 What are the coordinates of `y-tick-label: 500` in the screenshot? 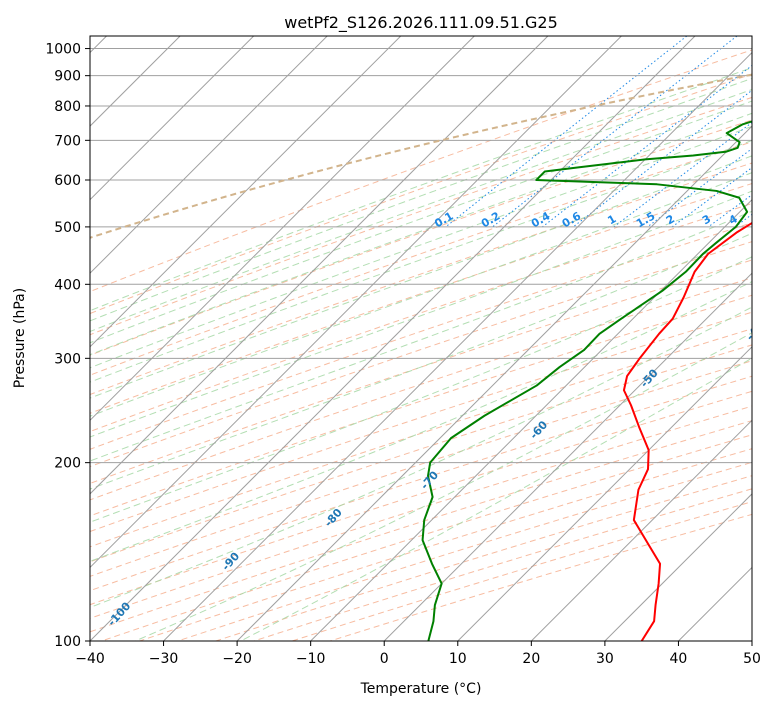 It's located at (67, 228).